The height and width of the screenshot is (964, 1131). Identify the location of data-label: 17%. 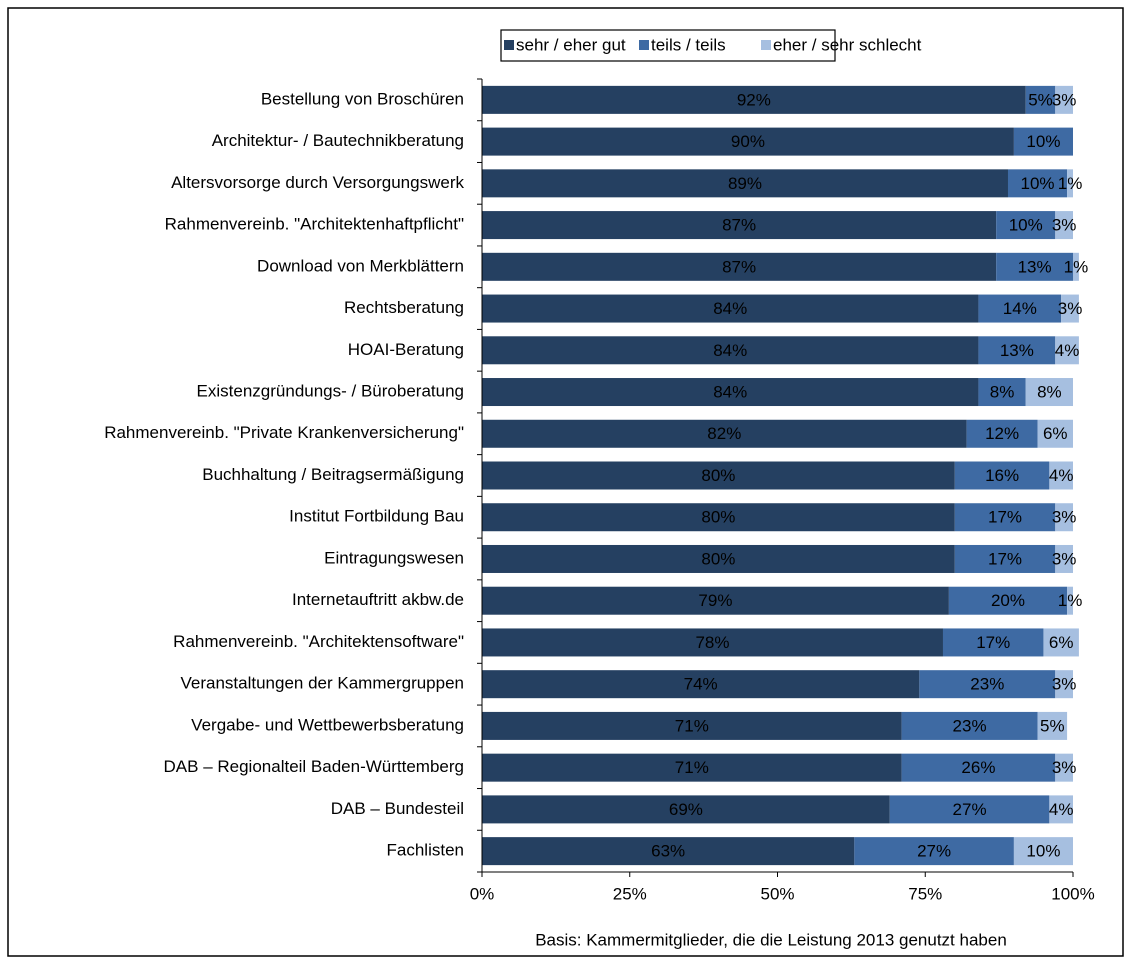
(1005, 558).